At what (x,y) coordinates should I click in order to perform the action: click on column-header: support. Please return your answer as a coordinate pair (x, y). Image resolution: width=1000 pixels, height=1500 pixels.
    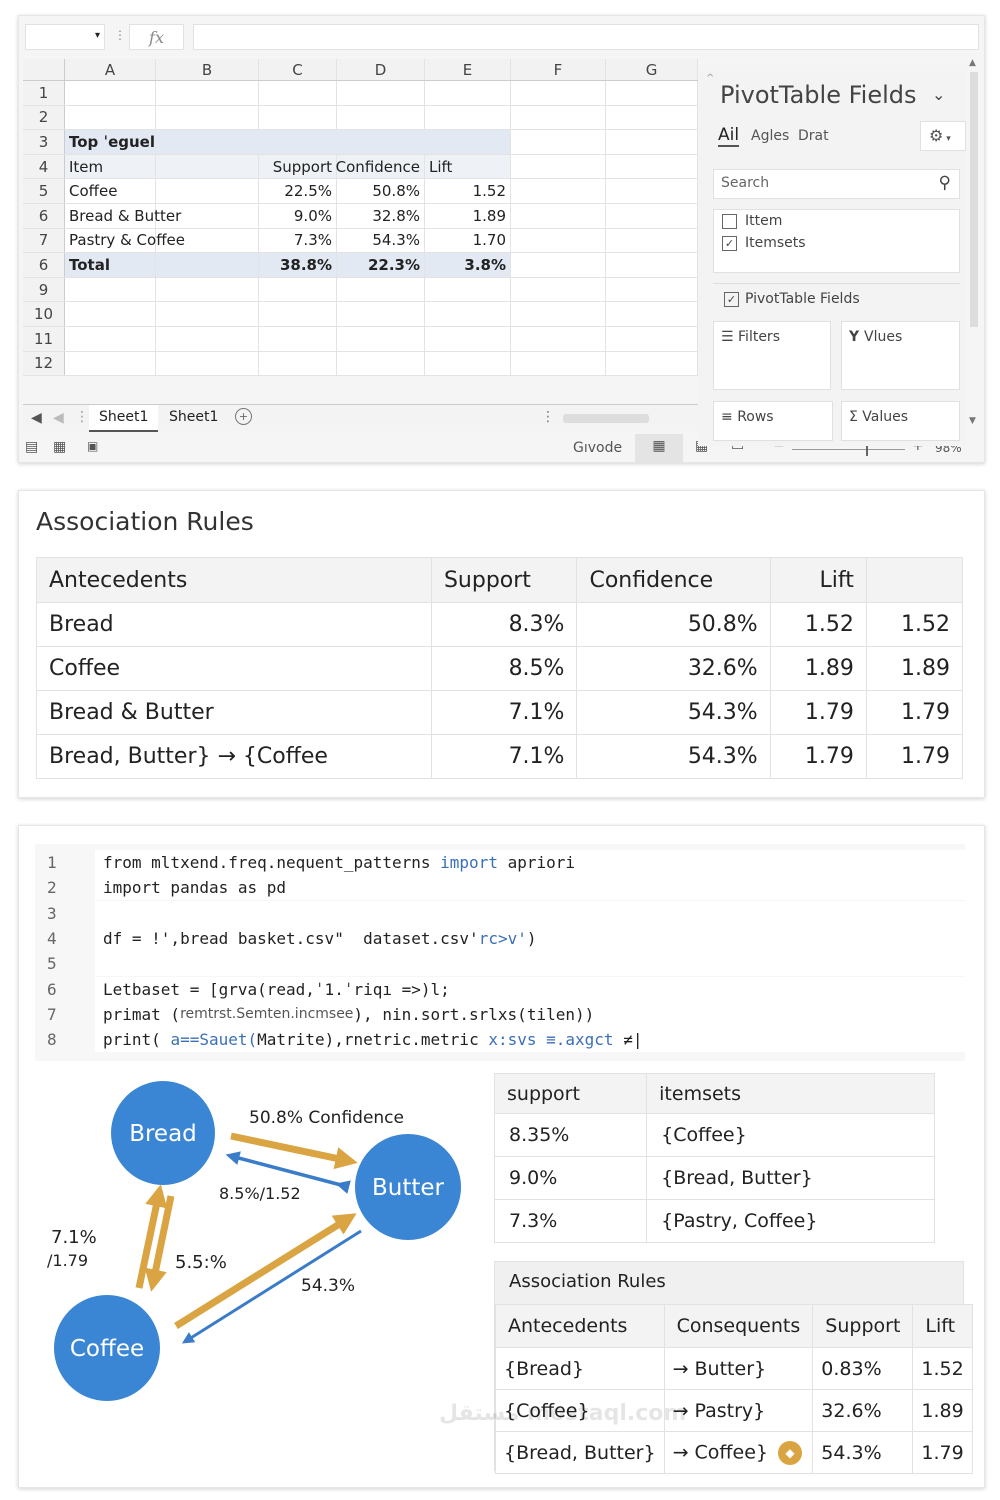
    Looking at the image, I should click on (570, 1093).